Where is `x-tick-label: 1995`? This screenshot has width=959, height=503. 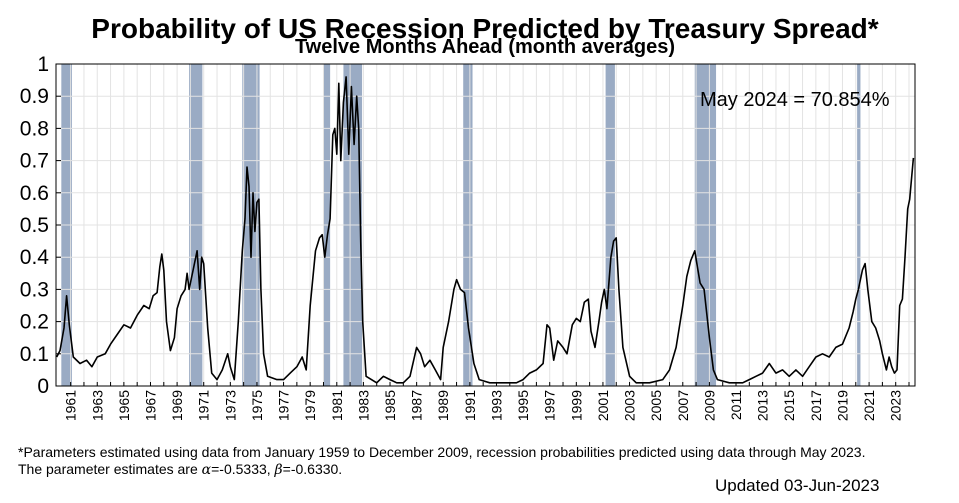 x-tick-label: 1995 is located at coordinates (523, 405).